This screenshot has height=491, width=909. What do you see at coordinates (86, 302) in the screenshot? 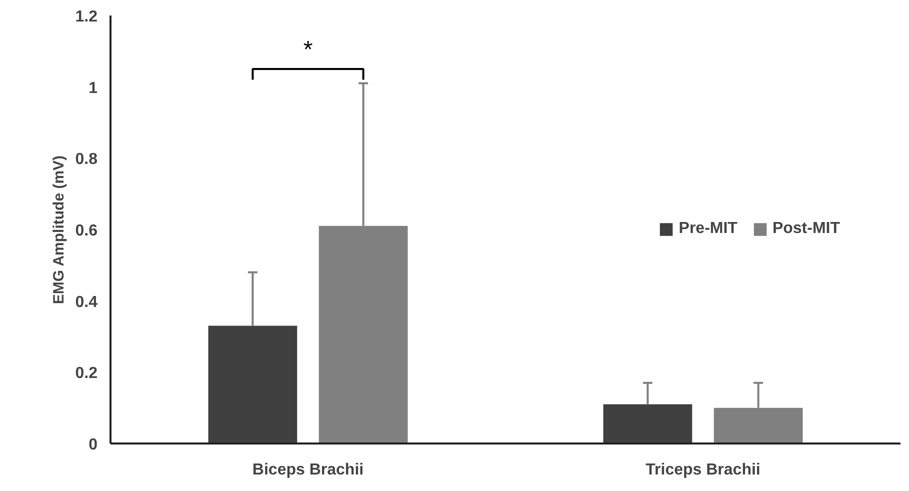
I see `y-tick-label: 0.4` at bounding box center [86, 302].